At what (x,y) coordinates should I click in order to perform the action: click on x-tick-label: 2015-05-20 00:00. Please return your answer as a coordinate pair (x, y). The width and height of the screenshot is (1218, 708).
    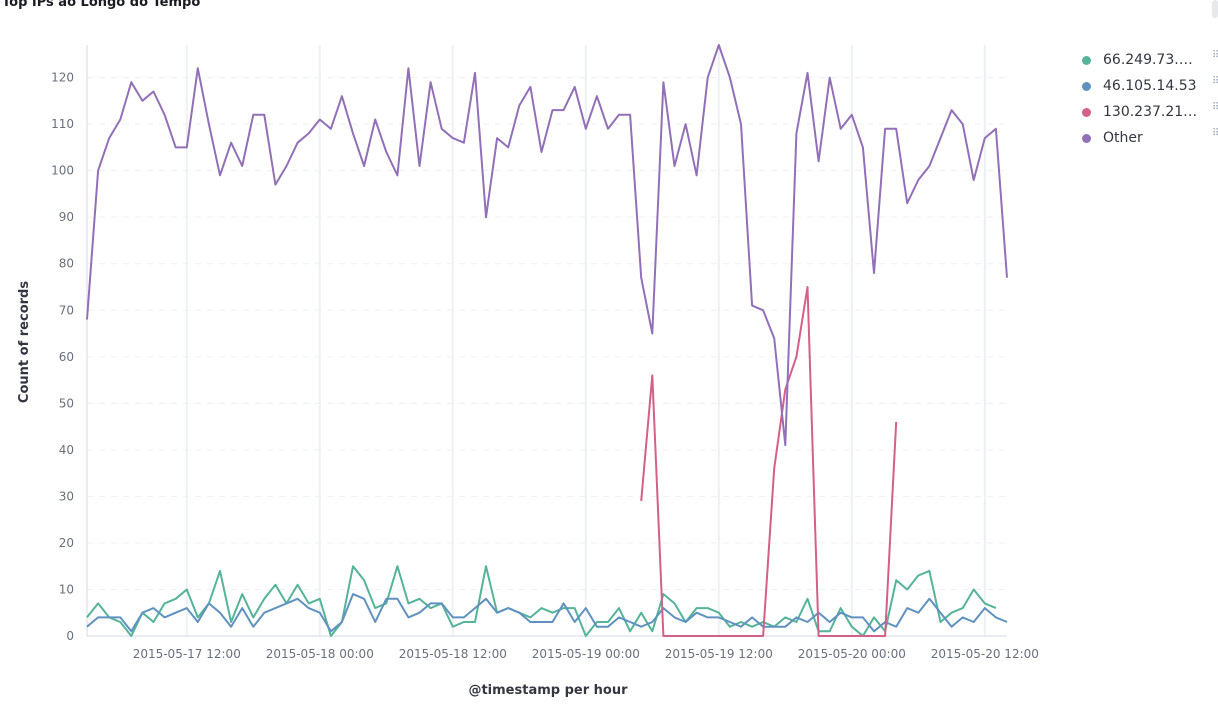
    Looking at the image, I should click on (852, 654).